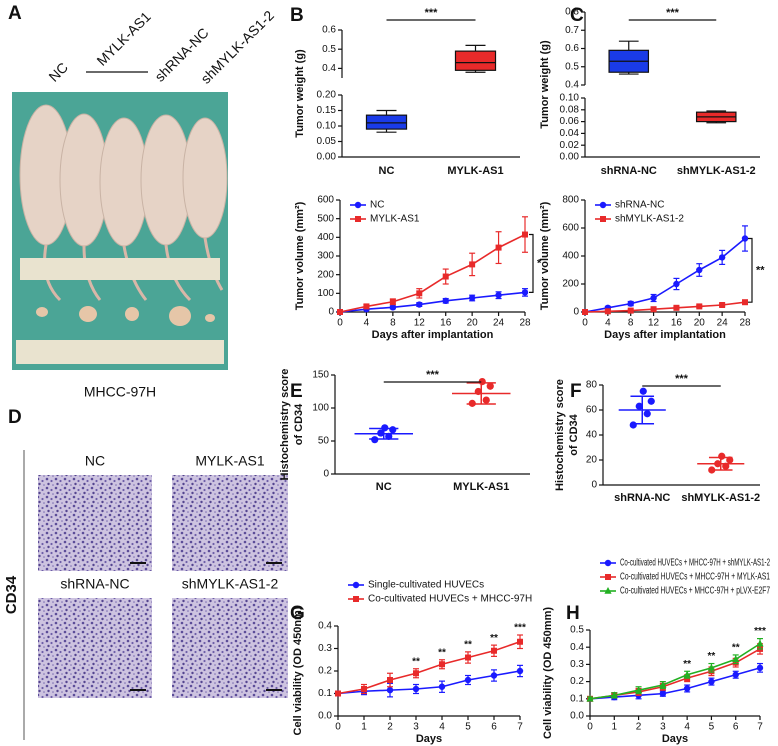  I want to click on y-axis-label: Histochemistry score, so click(560, 435).